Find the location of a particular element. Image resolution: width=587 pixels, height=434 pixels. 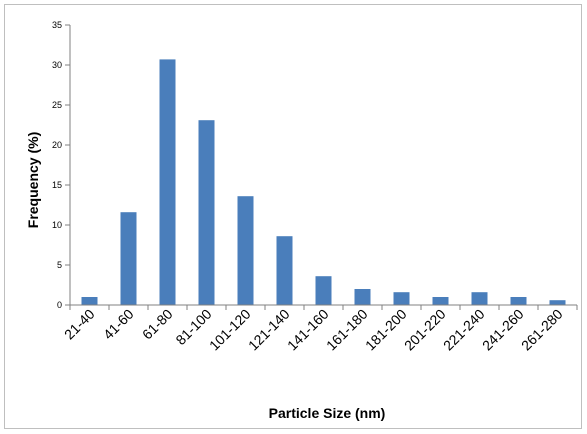

x-tick-label: 161-180 is located at coordinates (347, 330).